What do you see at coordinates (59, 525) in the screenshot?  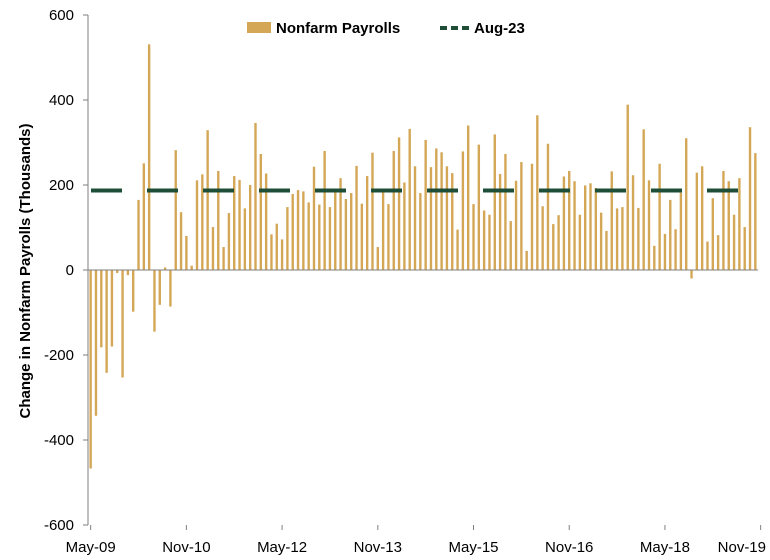 I see `y-tick-label: -600` at bounding box center [59, 525].